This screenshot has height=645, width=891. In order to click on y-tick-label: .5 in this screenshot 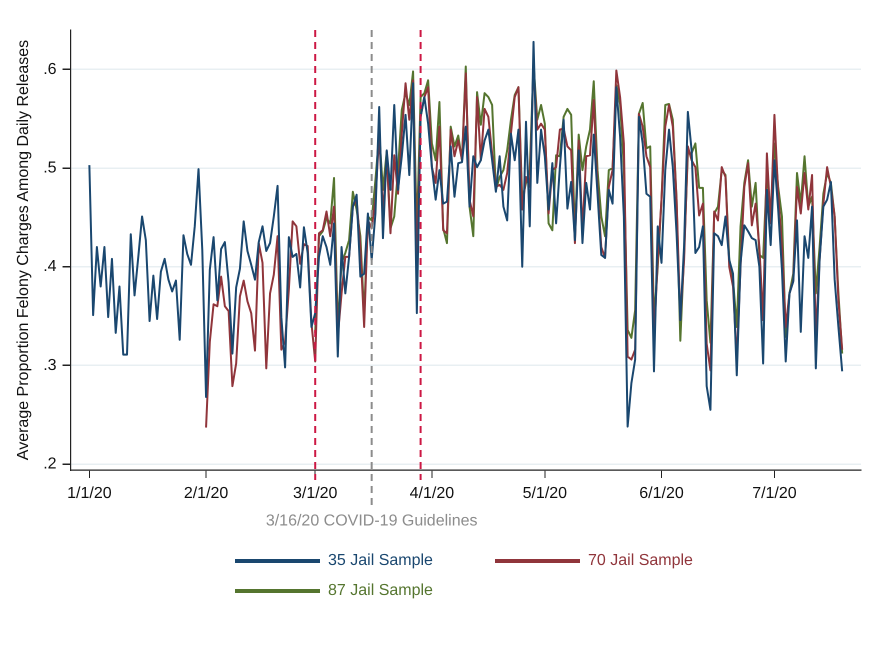, I will do `click(50, 168)`.